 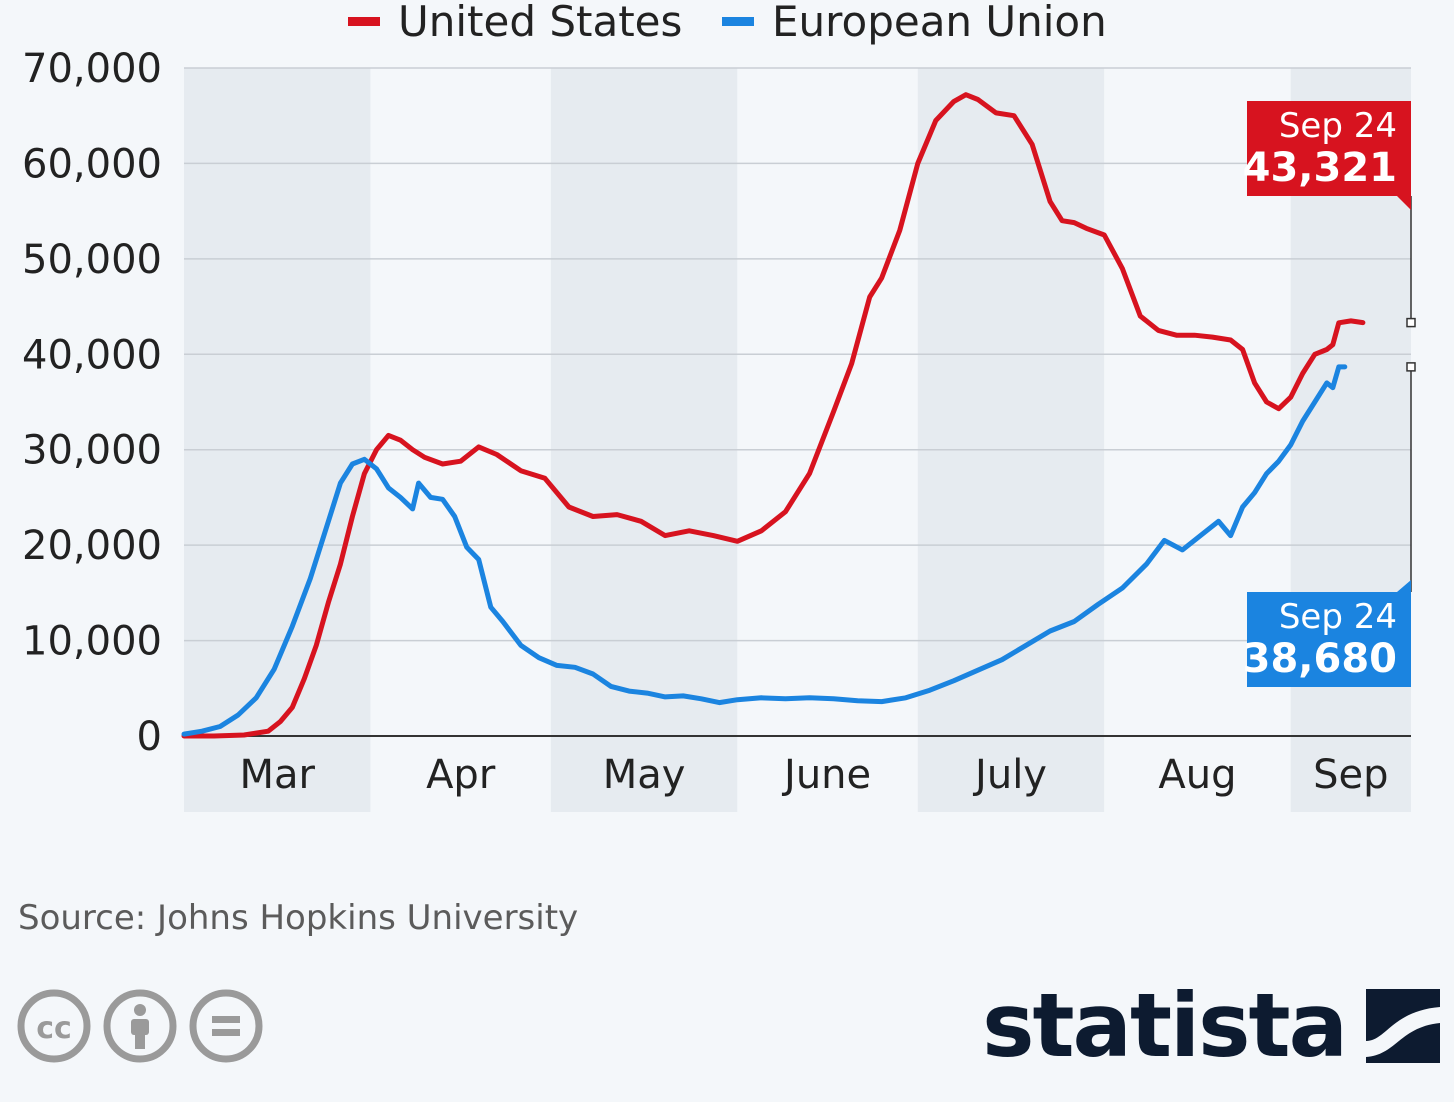 What do you see at coordinates (1165, 1025) in the screenshot?
I see `logo-text: statista` at bounding box center [1165, 1025].